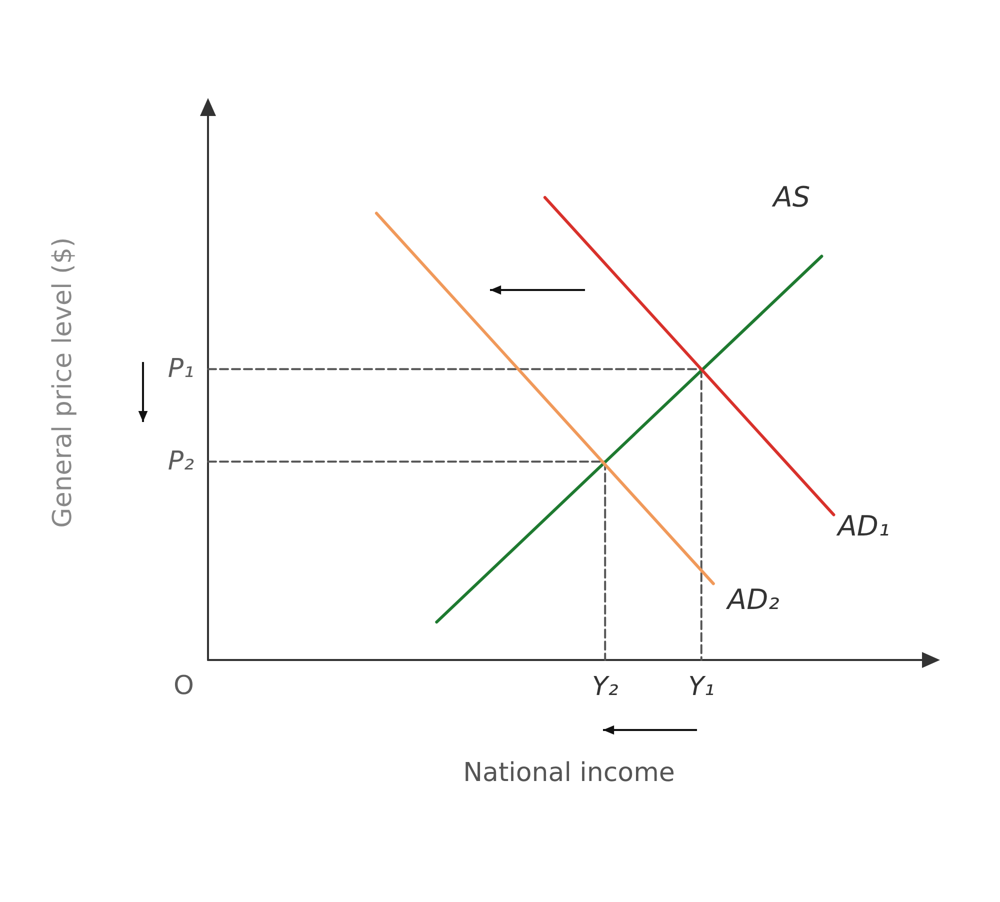 Image resolution: width=1000 pixels, height=902 pixels. Describe the element at coordinates (863, 525) in the screenshot. I see `series-label: AD₁` at that location.